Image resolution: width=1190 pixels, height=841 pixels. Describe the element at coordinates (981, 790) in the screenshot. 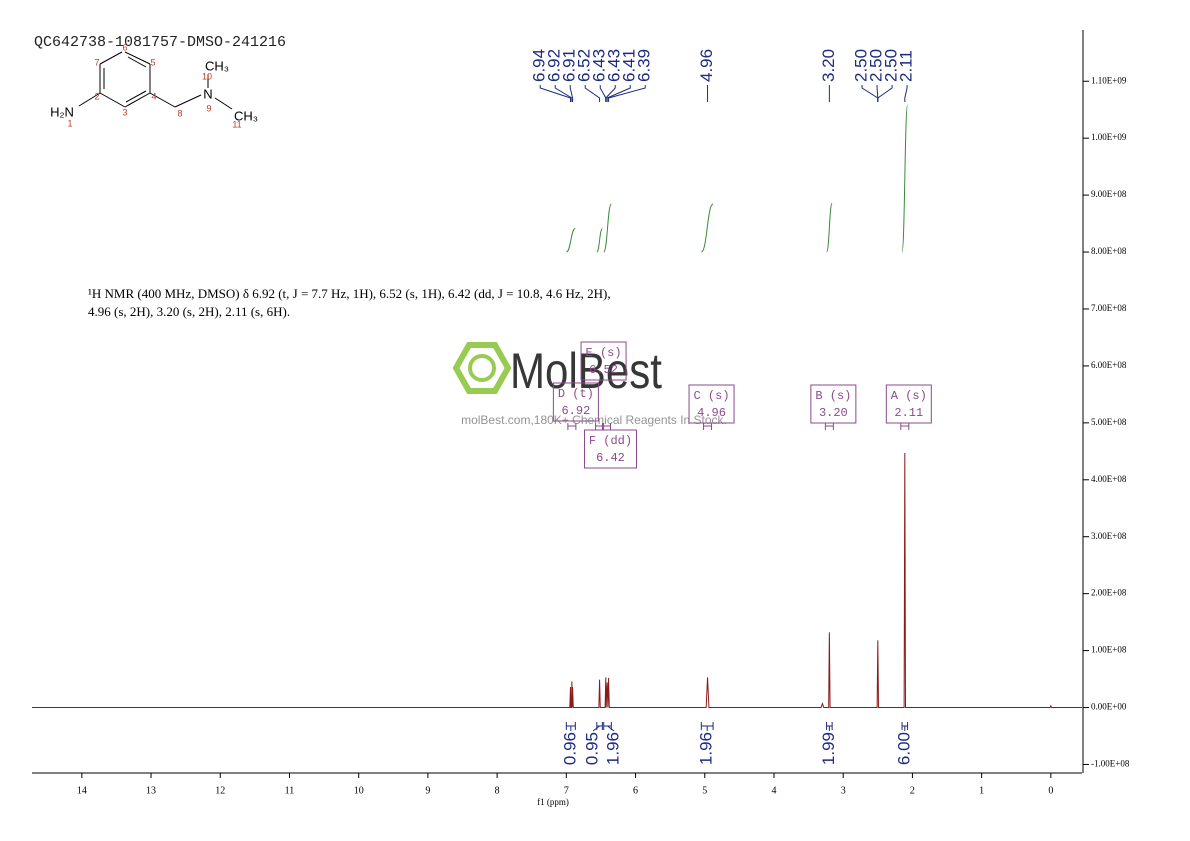

I see `x-tick-label: 1` at that location.